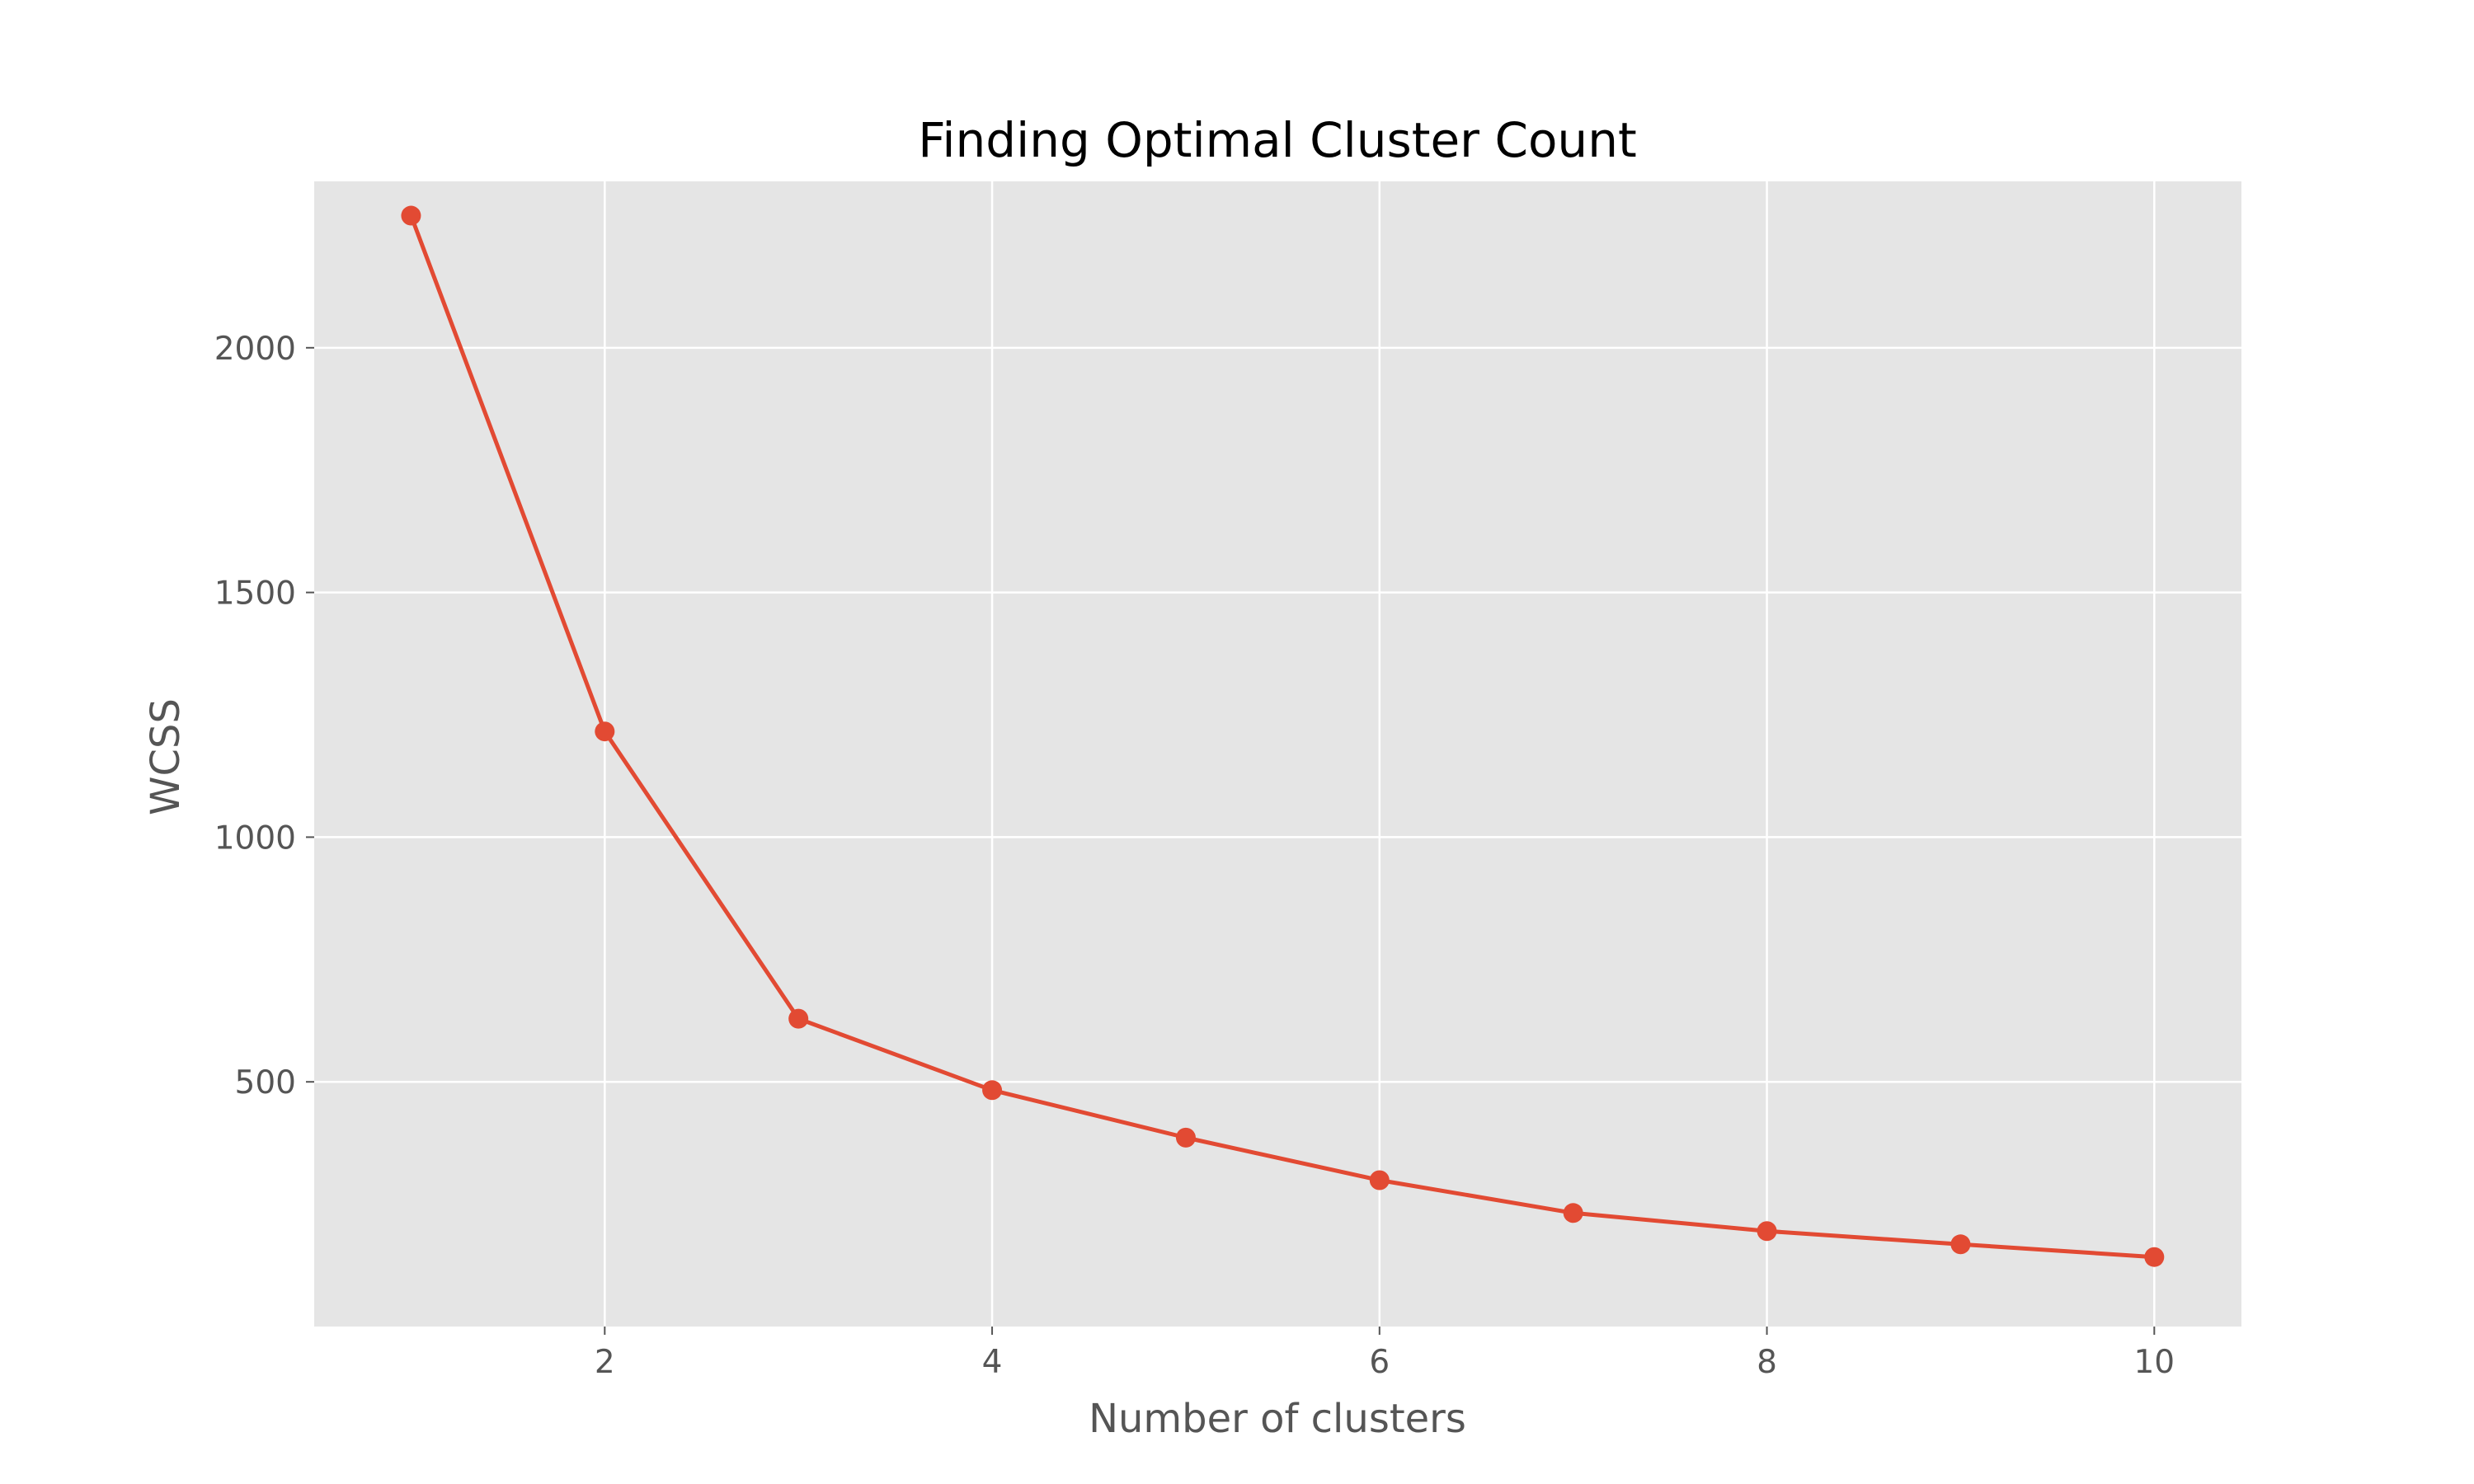  What do you see at coordinates (1277, 1419) in the screenshot?
I see `x-axis-label: Number of clusters` at bounding box center [1277, 1419].